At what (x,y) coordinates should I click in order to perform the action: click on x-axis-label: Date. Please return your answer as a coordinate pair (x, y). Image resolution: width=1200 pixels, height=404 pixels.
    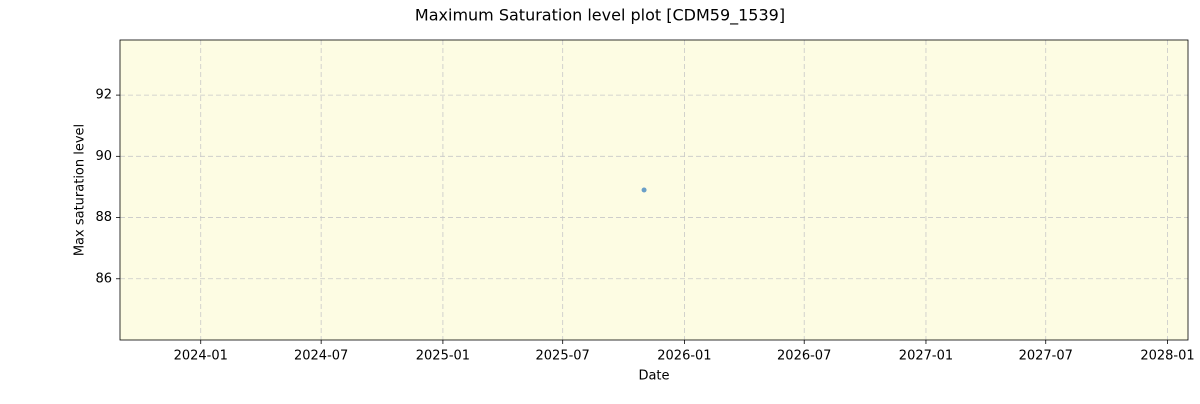
    Looking at the image, I should click on (653, 376).